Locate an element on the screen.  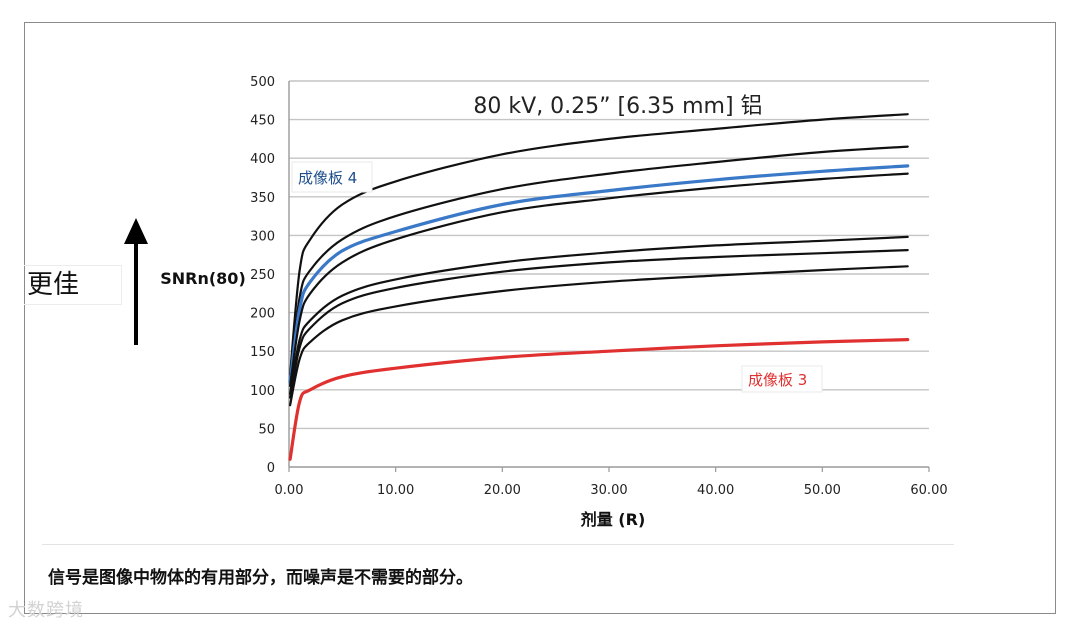
plate3-label-box is located at coordinates (782, 379).